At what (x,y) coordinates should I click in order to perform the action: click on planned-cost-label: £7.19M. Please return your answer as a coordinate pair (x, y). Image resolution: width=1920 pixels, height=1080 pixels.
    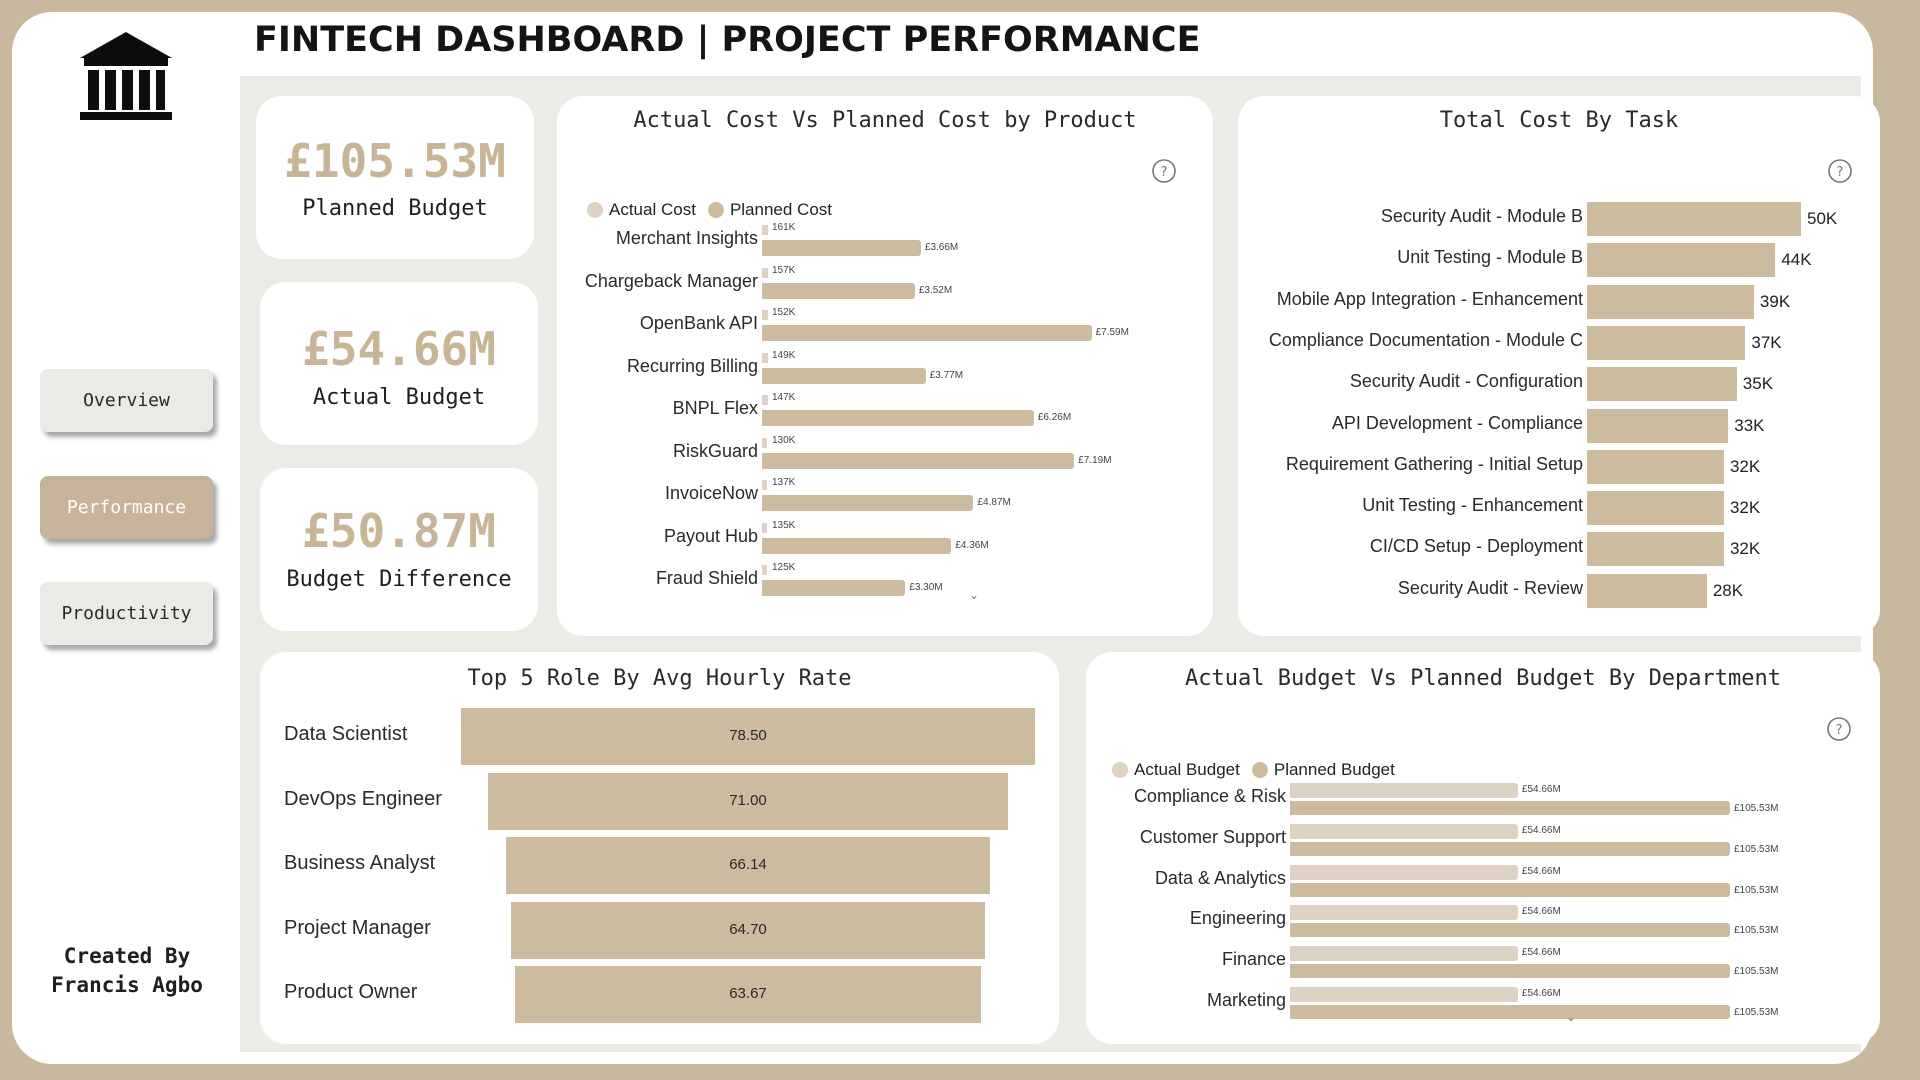
    Looking at the image, I should click on (1095, 460).